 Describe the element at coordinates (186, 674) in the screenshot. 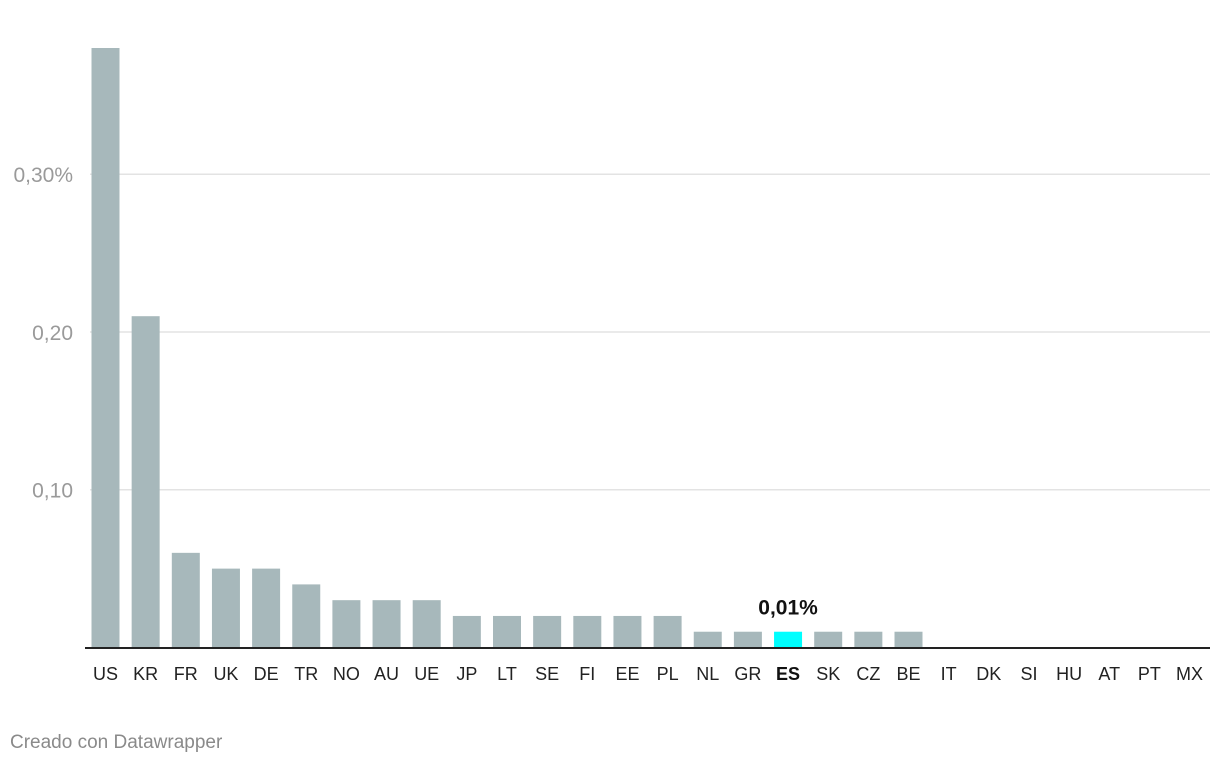

I see `x-tick-label: FR` at that location.